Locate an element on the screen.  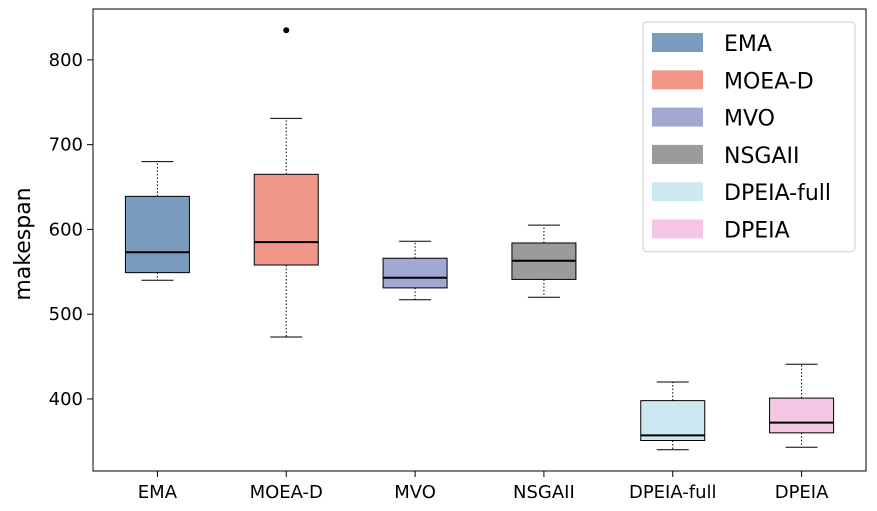
box-group-ema is located at coordinates (157, 221).